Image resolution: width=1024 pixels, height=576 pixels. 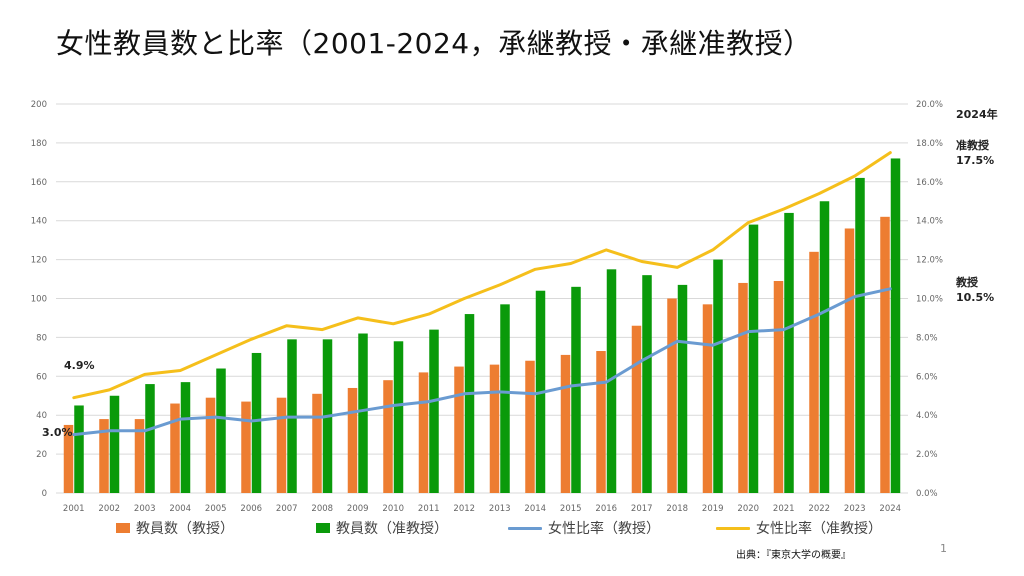 What do you see at coordinates (929, 105) in the screenshot?
I see `y-right-tick-label: 20.0%` at bounding box center [929, 105].